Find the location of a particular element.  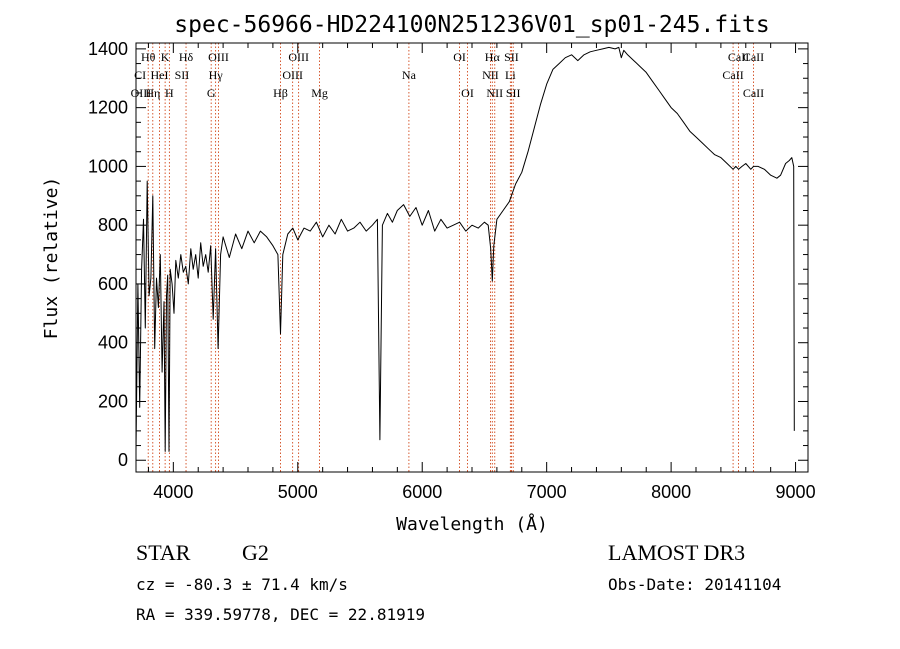

x-tick-label: 5000 is located at coordinates (298, 492).